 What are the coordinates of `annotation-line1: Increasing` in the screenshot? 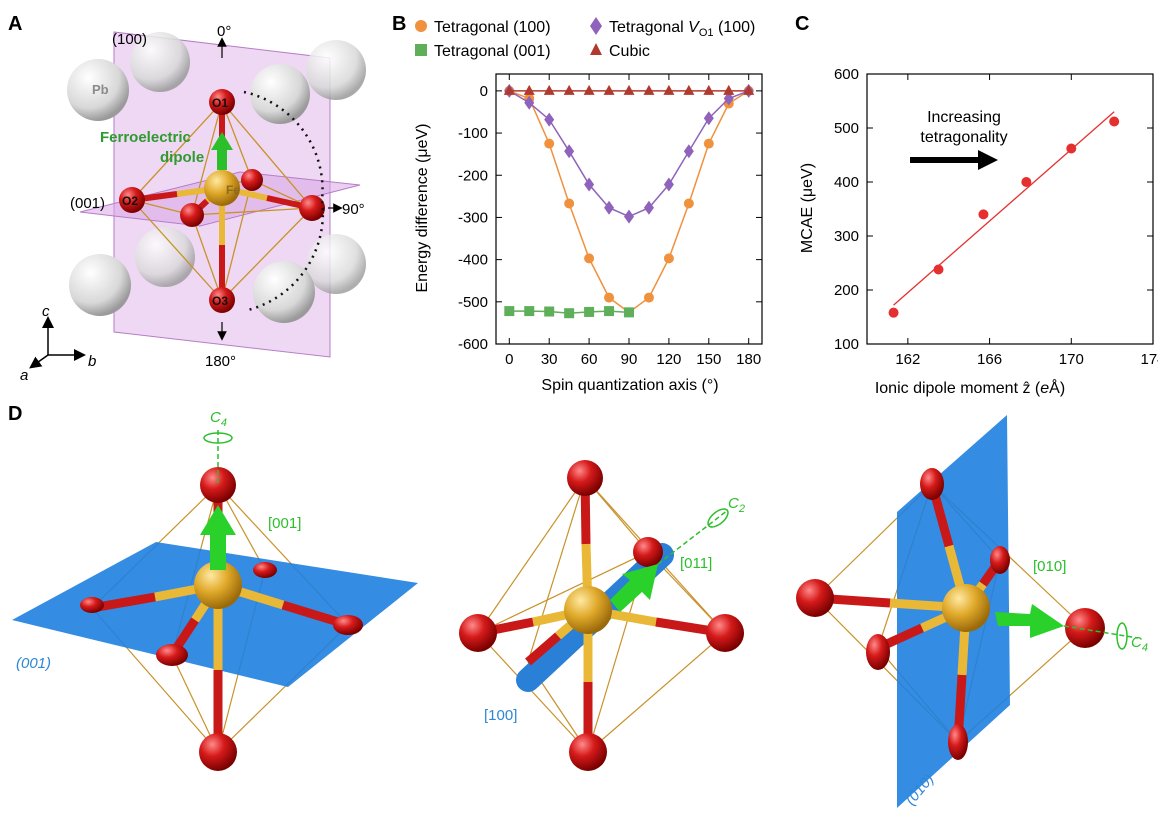 It's located at (964, 117).